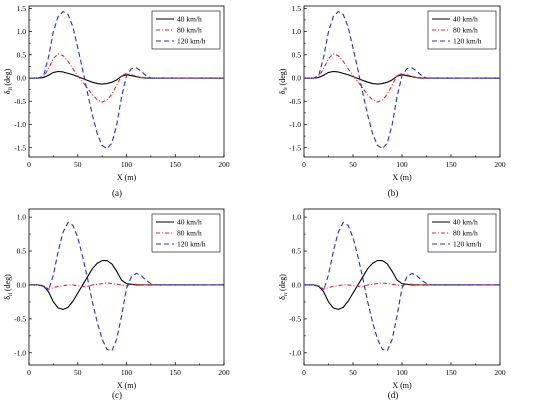 Image resolution: width=550 pixels, height=410 pixels. What do you see at coordinates (10, 89) in the screenshot?
I see `y-axis-label-subscript: fl` at bounding box center [10, 89].